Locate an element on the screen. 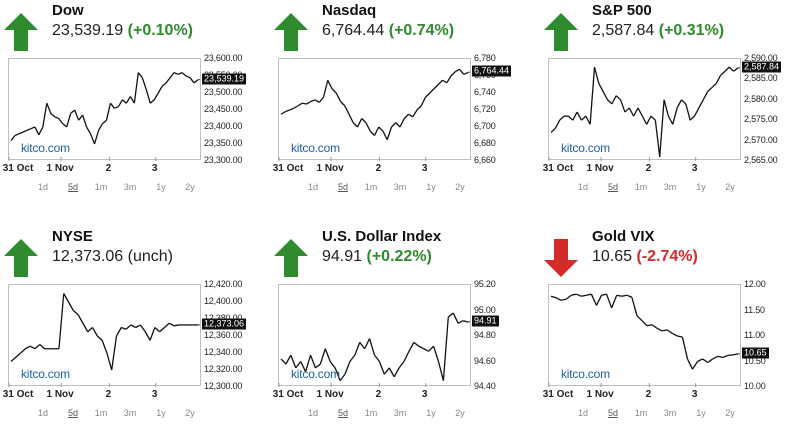 This screenshot has width=800, height=424. y-tick-label: 23,300.00 is located at coordinates (223, 160).